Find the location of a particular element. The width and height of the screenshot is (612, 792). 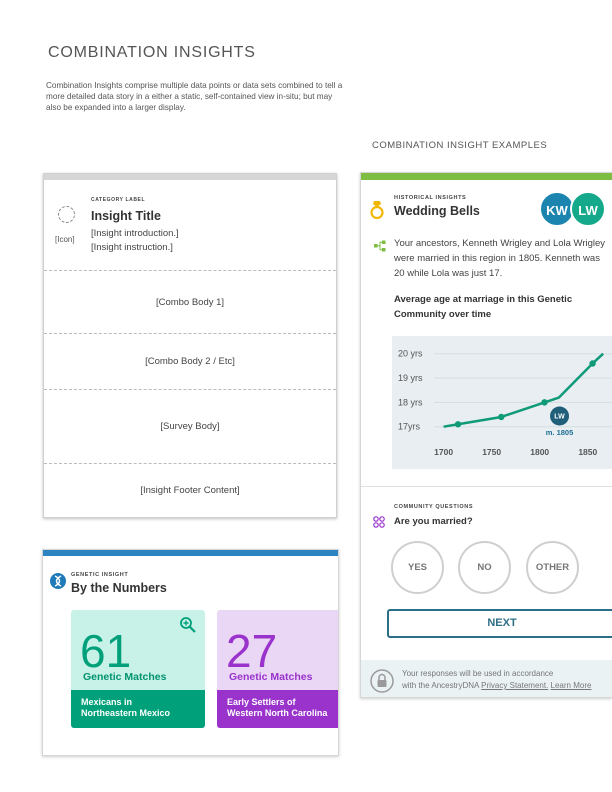

insight-introduction: [Insight introduction.] is located at coordinates (135, 233).